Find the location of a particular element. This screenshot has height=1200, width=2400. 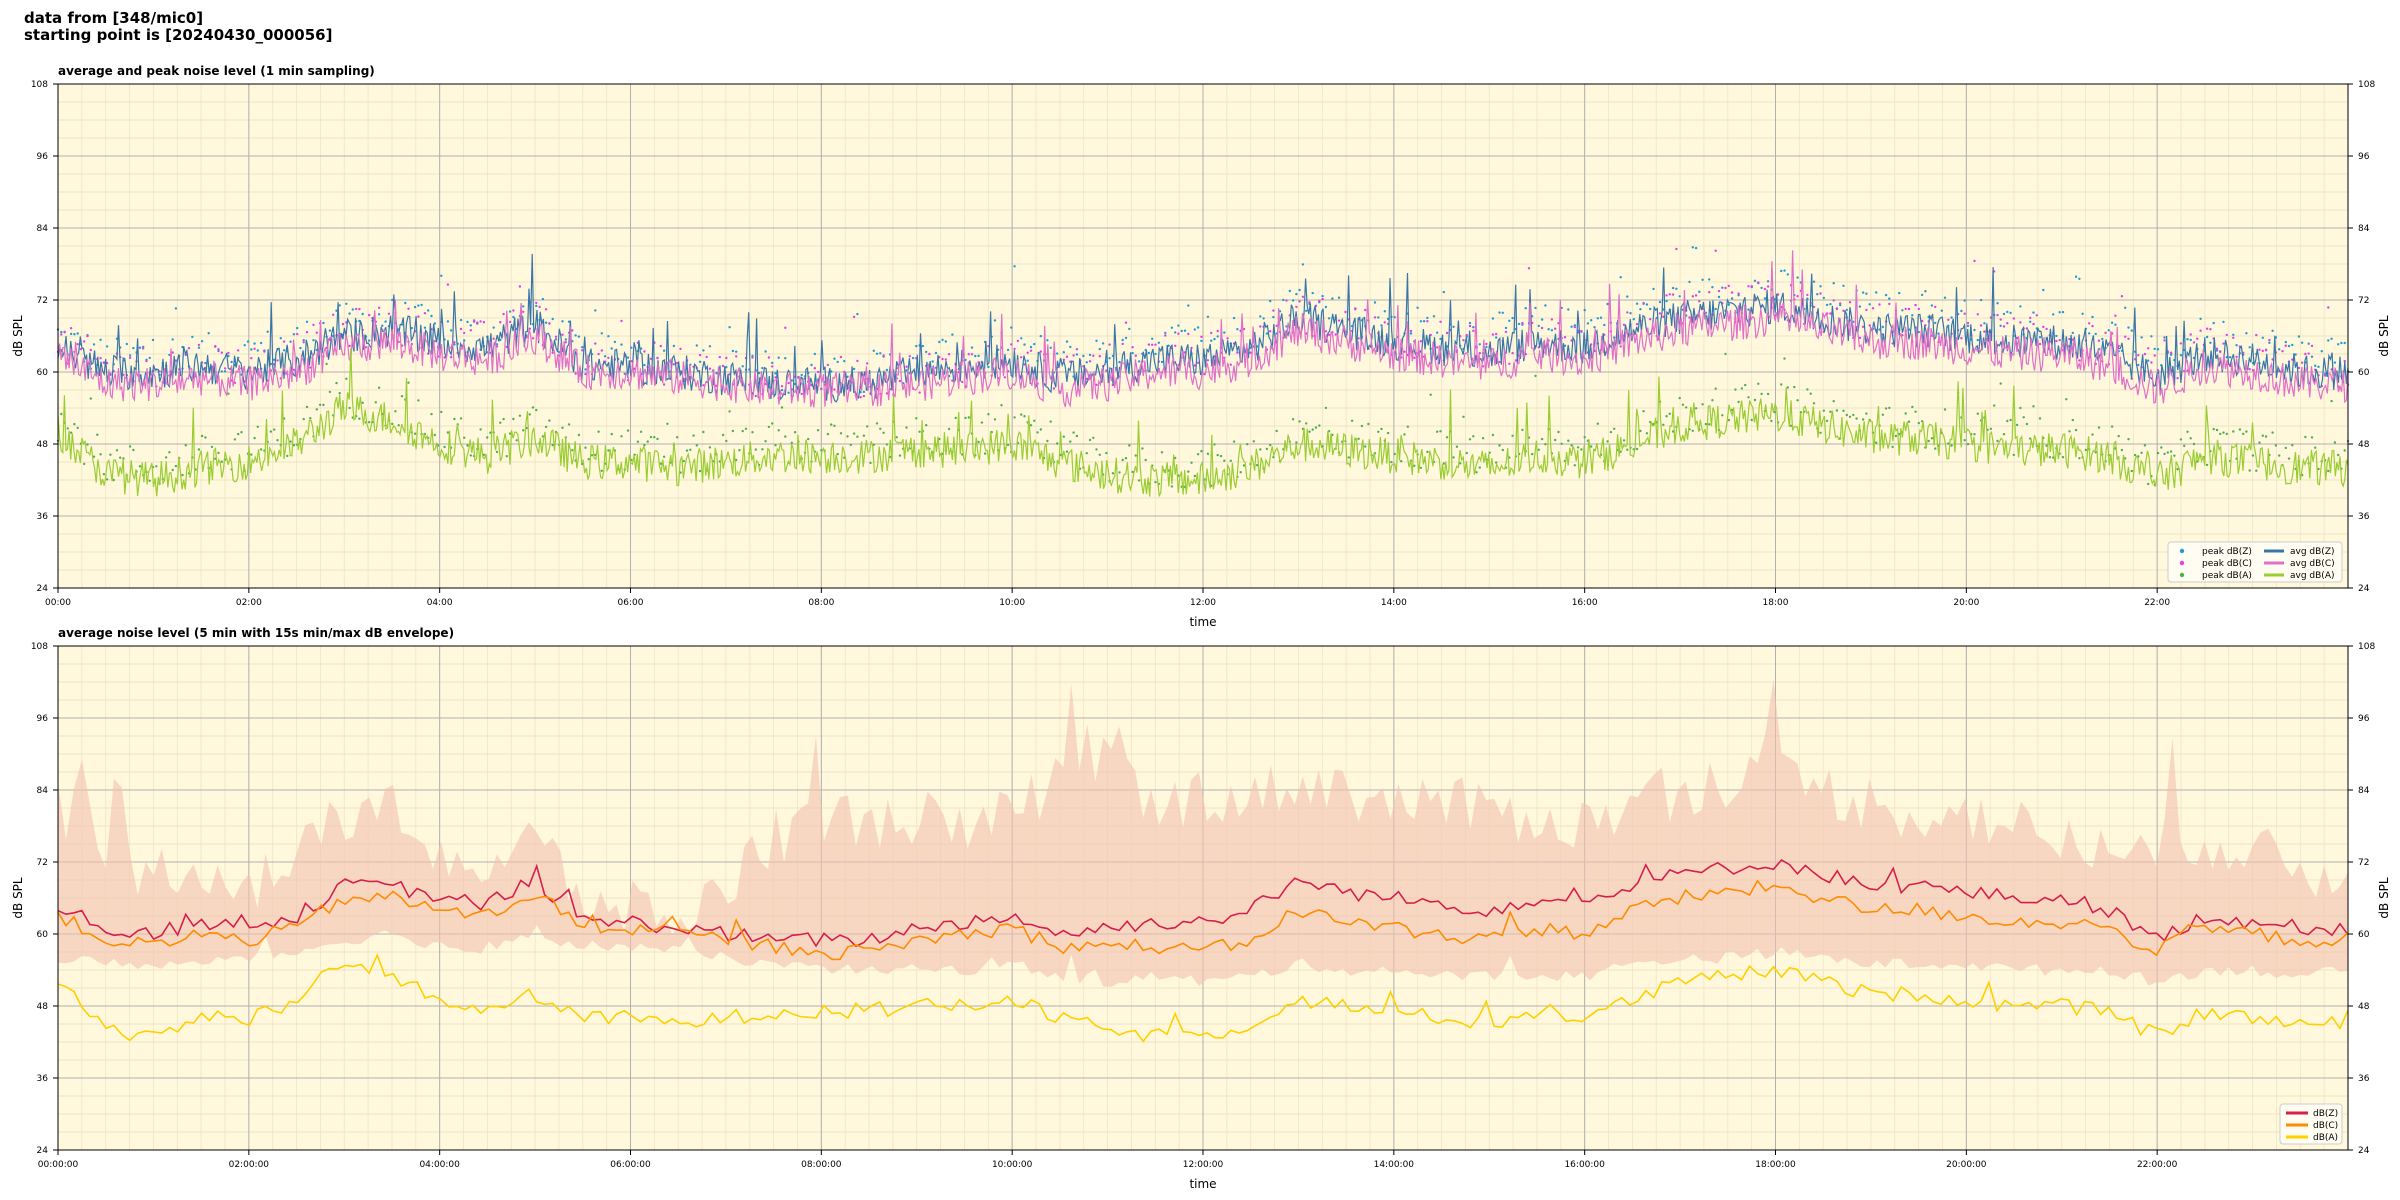

y-tick-label-left: 36 is located at coordinates (43, 517).